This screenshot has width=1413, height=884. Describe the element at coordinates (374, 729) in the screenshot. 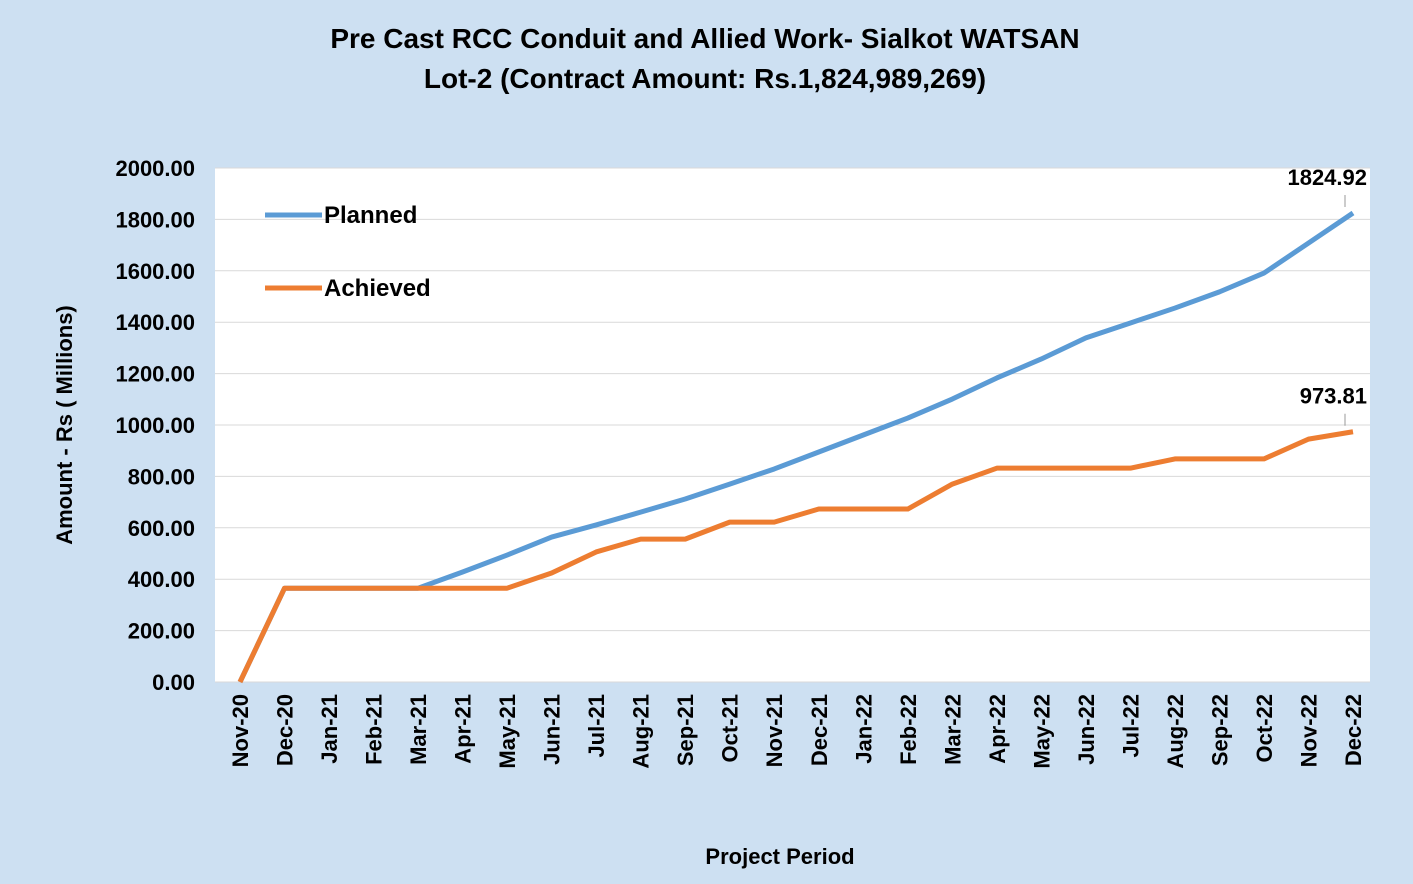

I see `x-tick-label: Feb-21` at that location.